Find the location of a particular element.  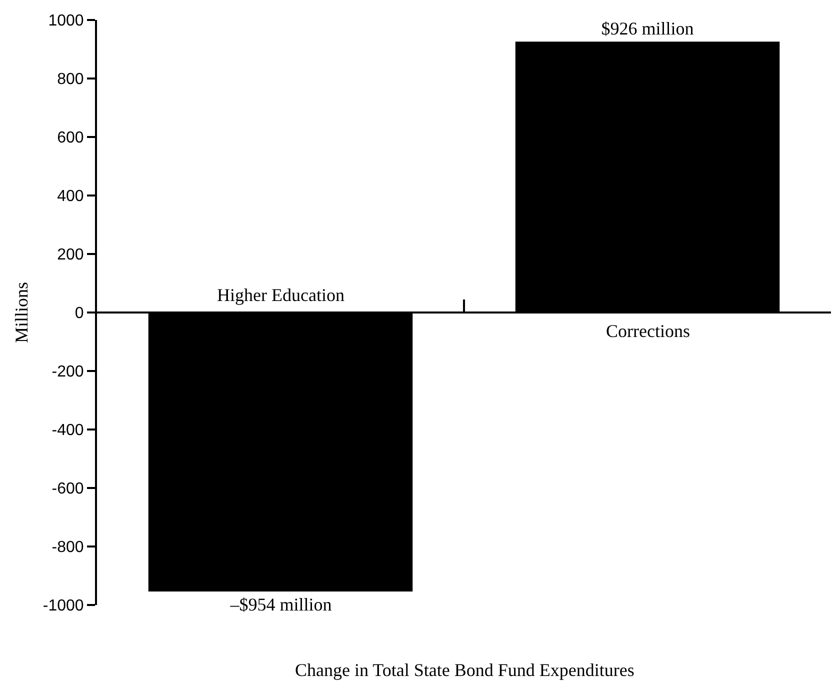

y-tick-label: 200 is located at coordinates (70, 255).